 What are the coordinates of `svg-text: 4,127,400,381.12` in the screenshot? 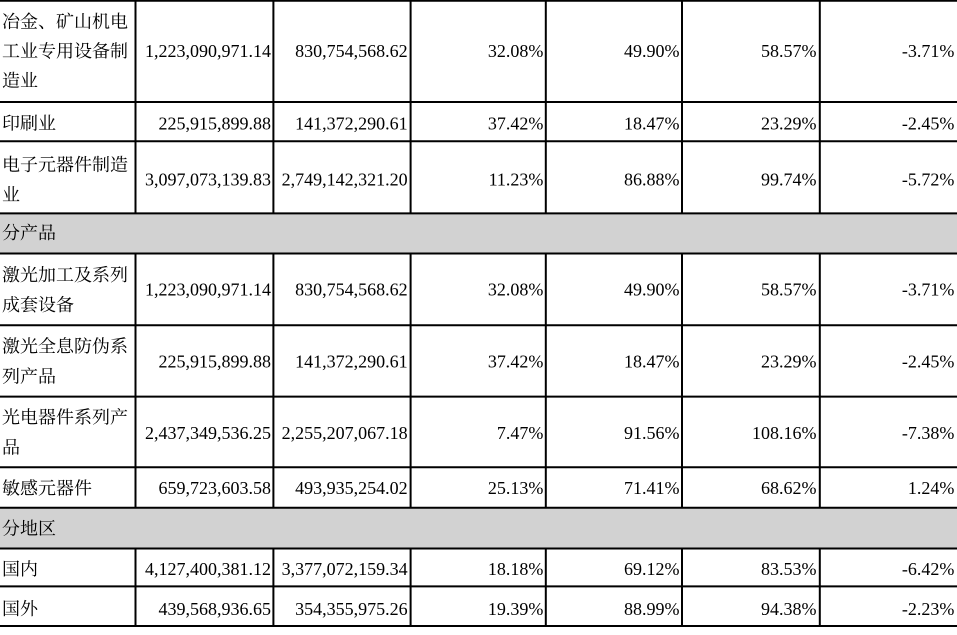 It's located at (208, 569).